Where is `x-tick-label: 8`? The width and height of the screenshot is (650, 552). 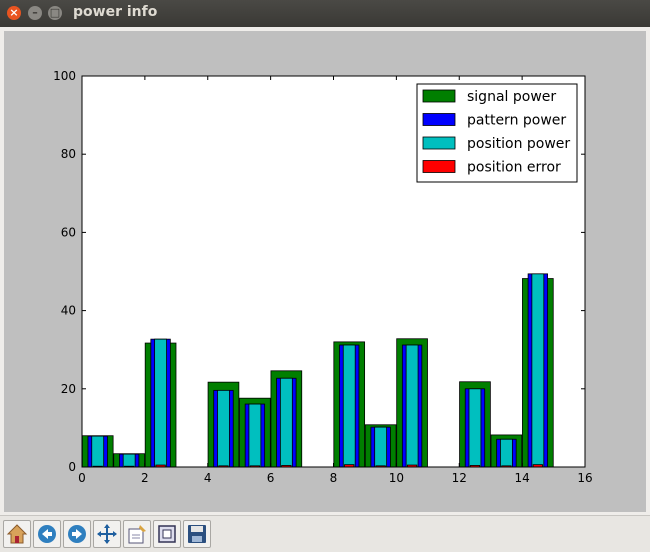 x-tick-label: 8 is located at coordinates (334, 478).